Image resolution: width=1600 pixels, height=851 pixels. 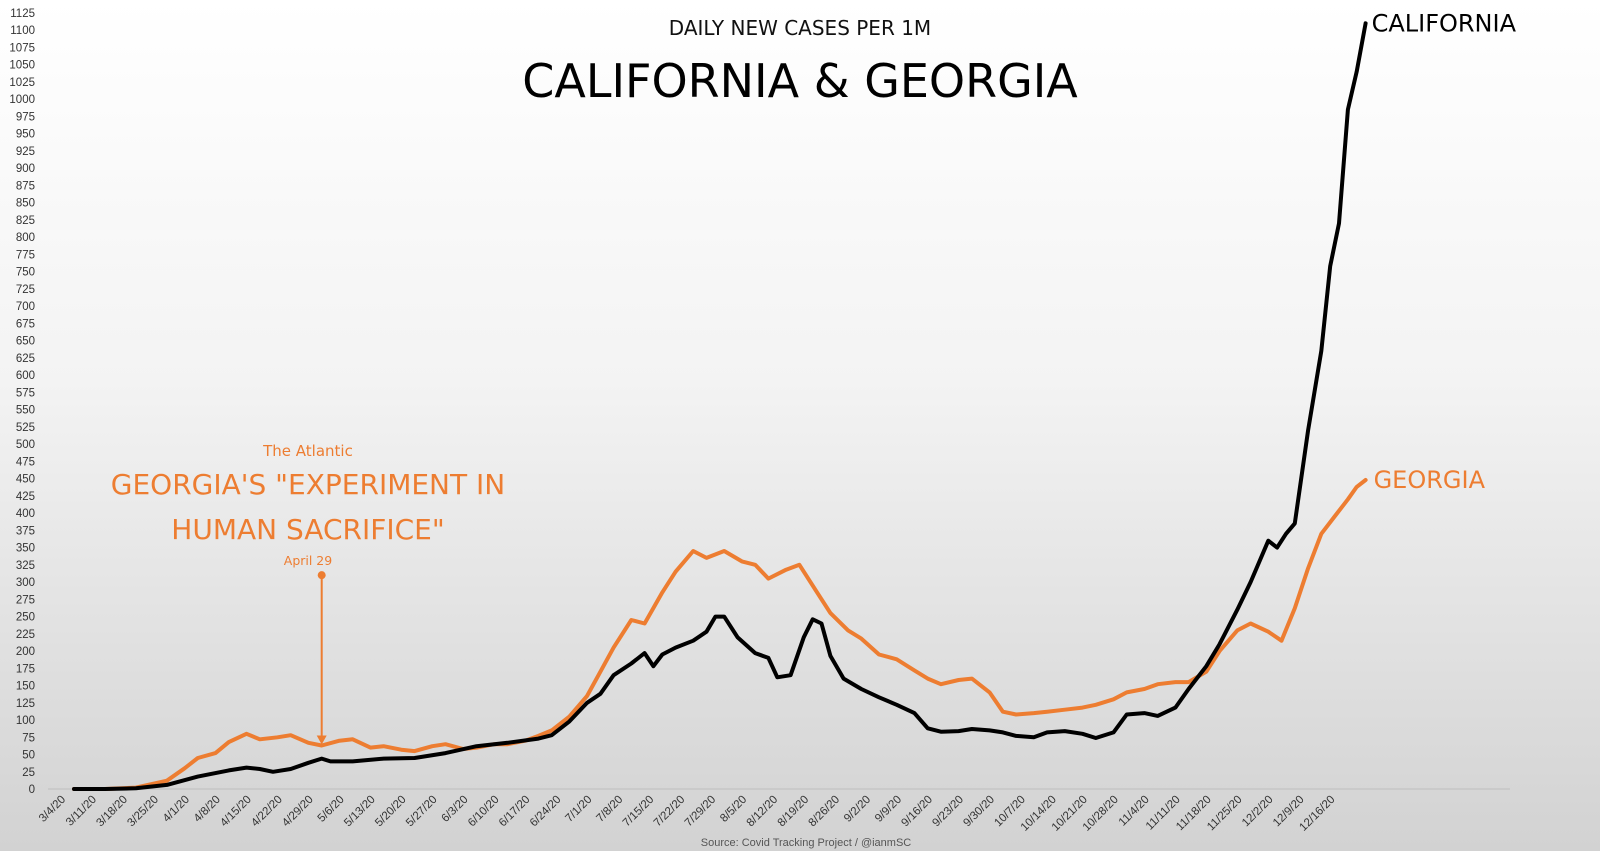 What do you see at coordinates (670, 812) in the screenshot?
I see `x-tick-label: 7/22/20` at bounding box center [670, 812].